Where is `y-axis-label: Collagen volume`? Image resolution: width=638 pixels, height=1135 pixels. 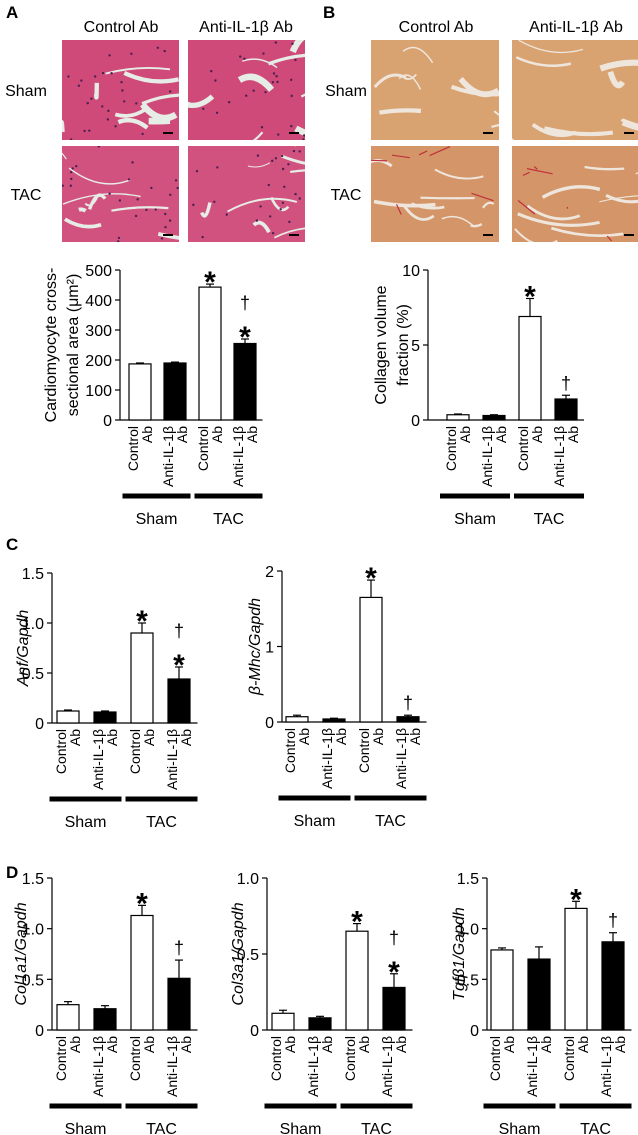
y-axis-label: Collagen volume is located at coordinates (381, 344).